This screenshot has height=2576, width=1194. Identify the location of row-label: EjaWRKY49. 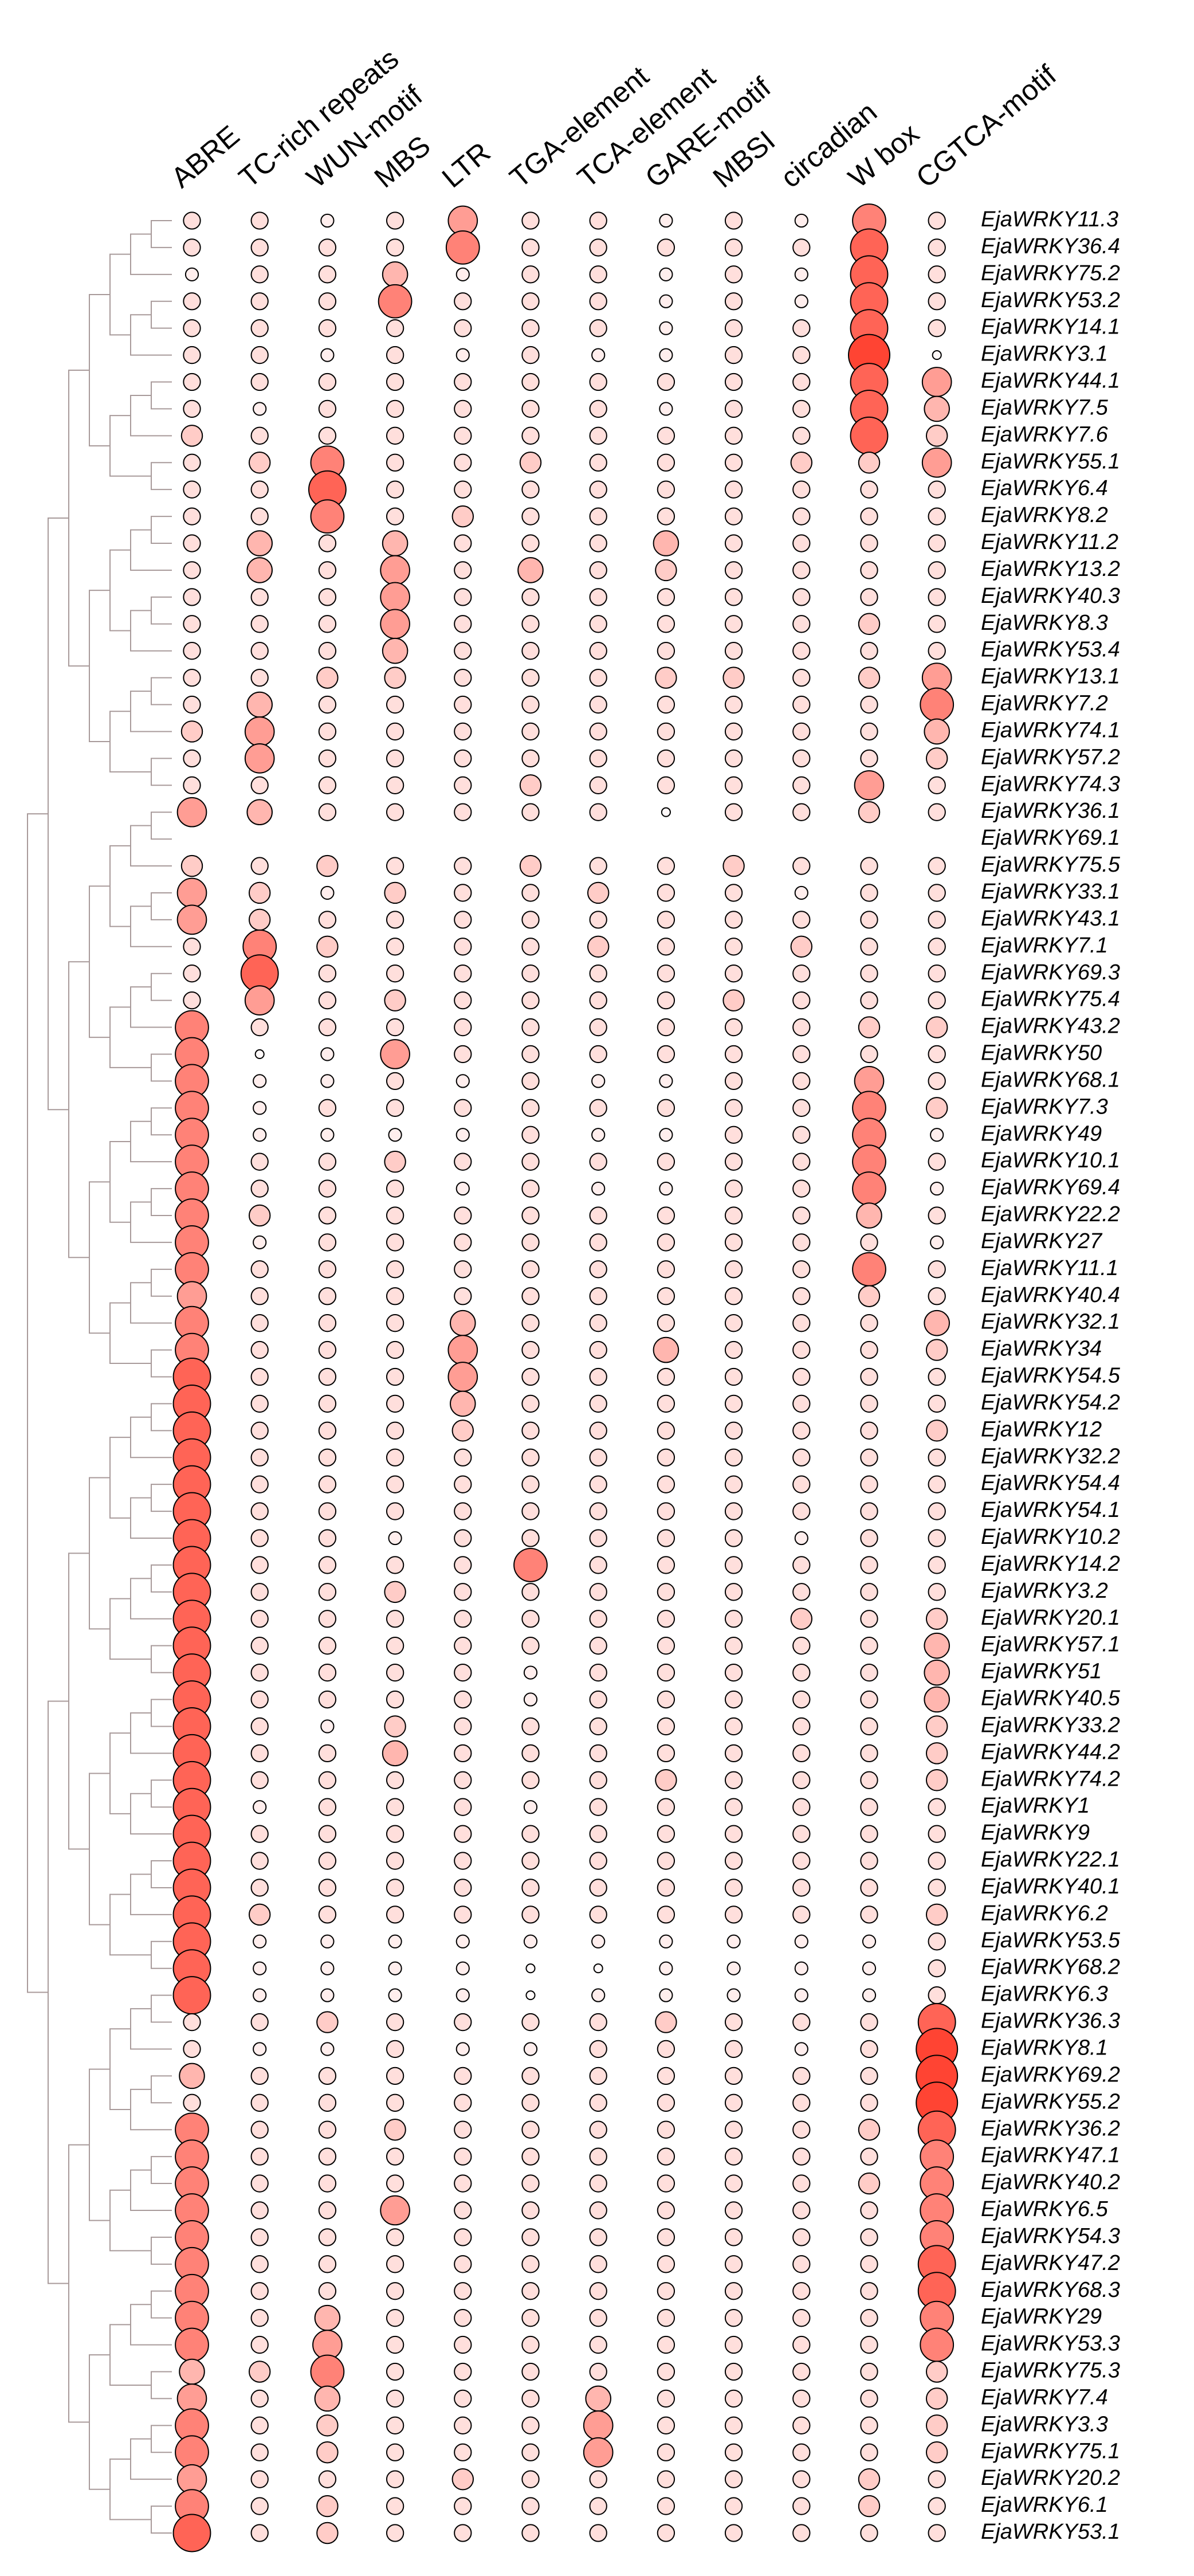
(1041, 1134).